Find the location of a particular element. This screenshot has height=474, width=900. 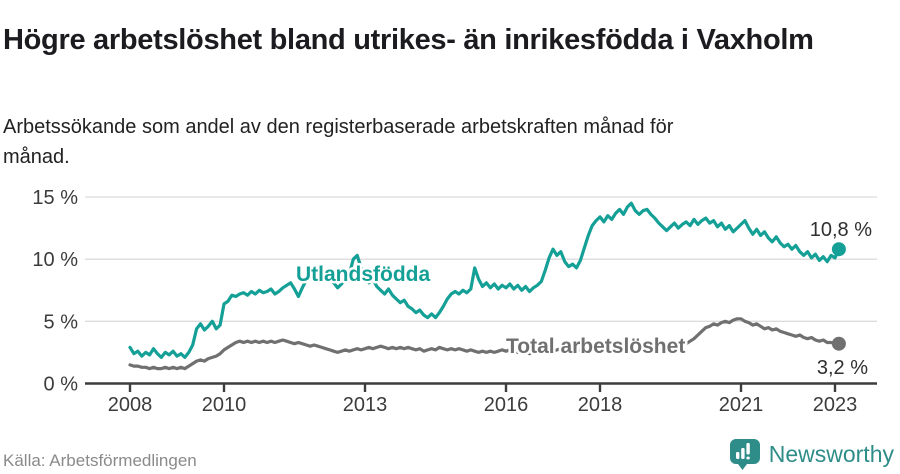

newsworthy-badge-icon is located at coordinates (744, 454).